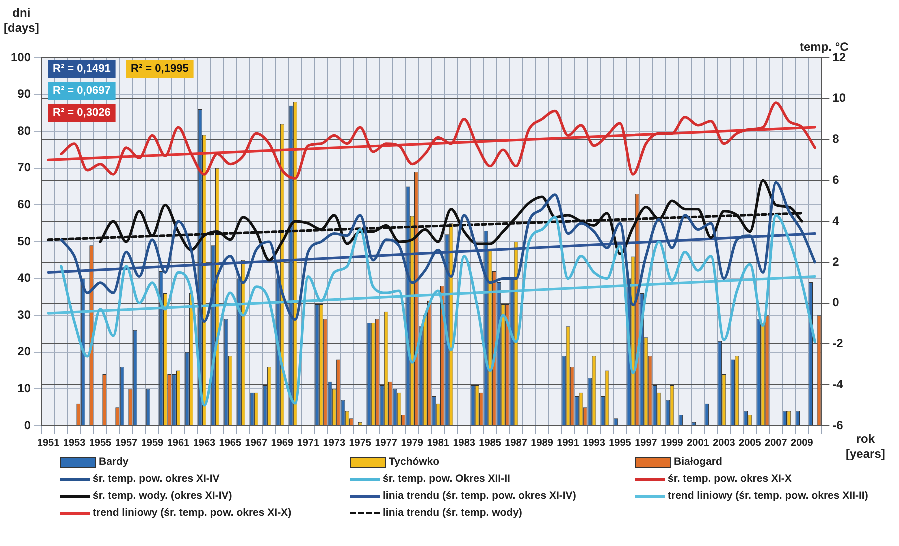 This screenshot has width=899, height=546. What do you see at coordinates (25, 351) in the screenshot?
I see `y-tick-label: 20` at bounding box center [25, 351].